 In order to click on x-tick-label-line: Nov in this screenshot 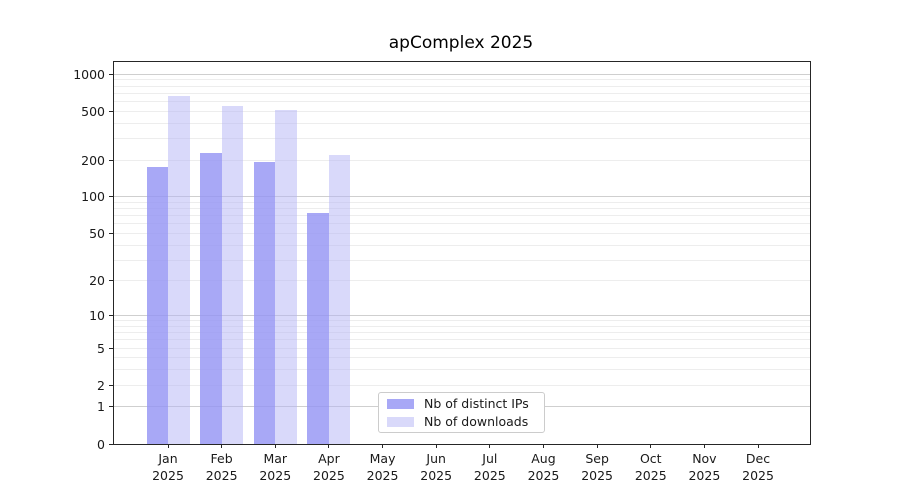, I will do `click(704, 458)`.